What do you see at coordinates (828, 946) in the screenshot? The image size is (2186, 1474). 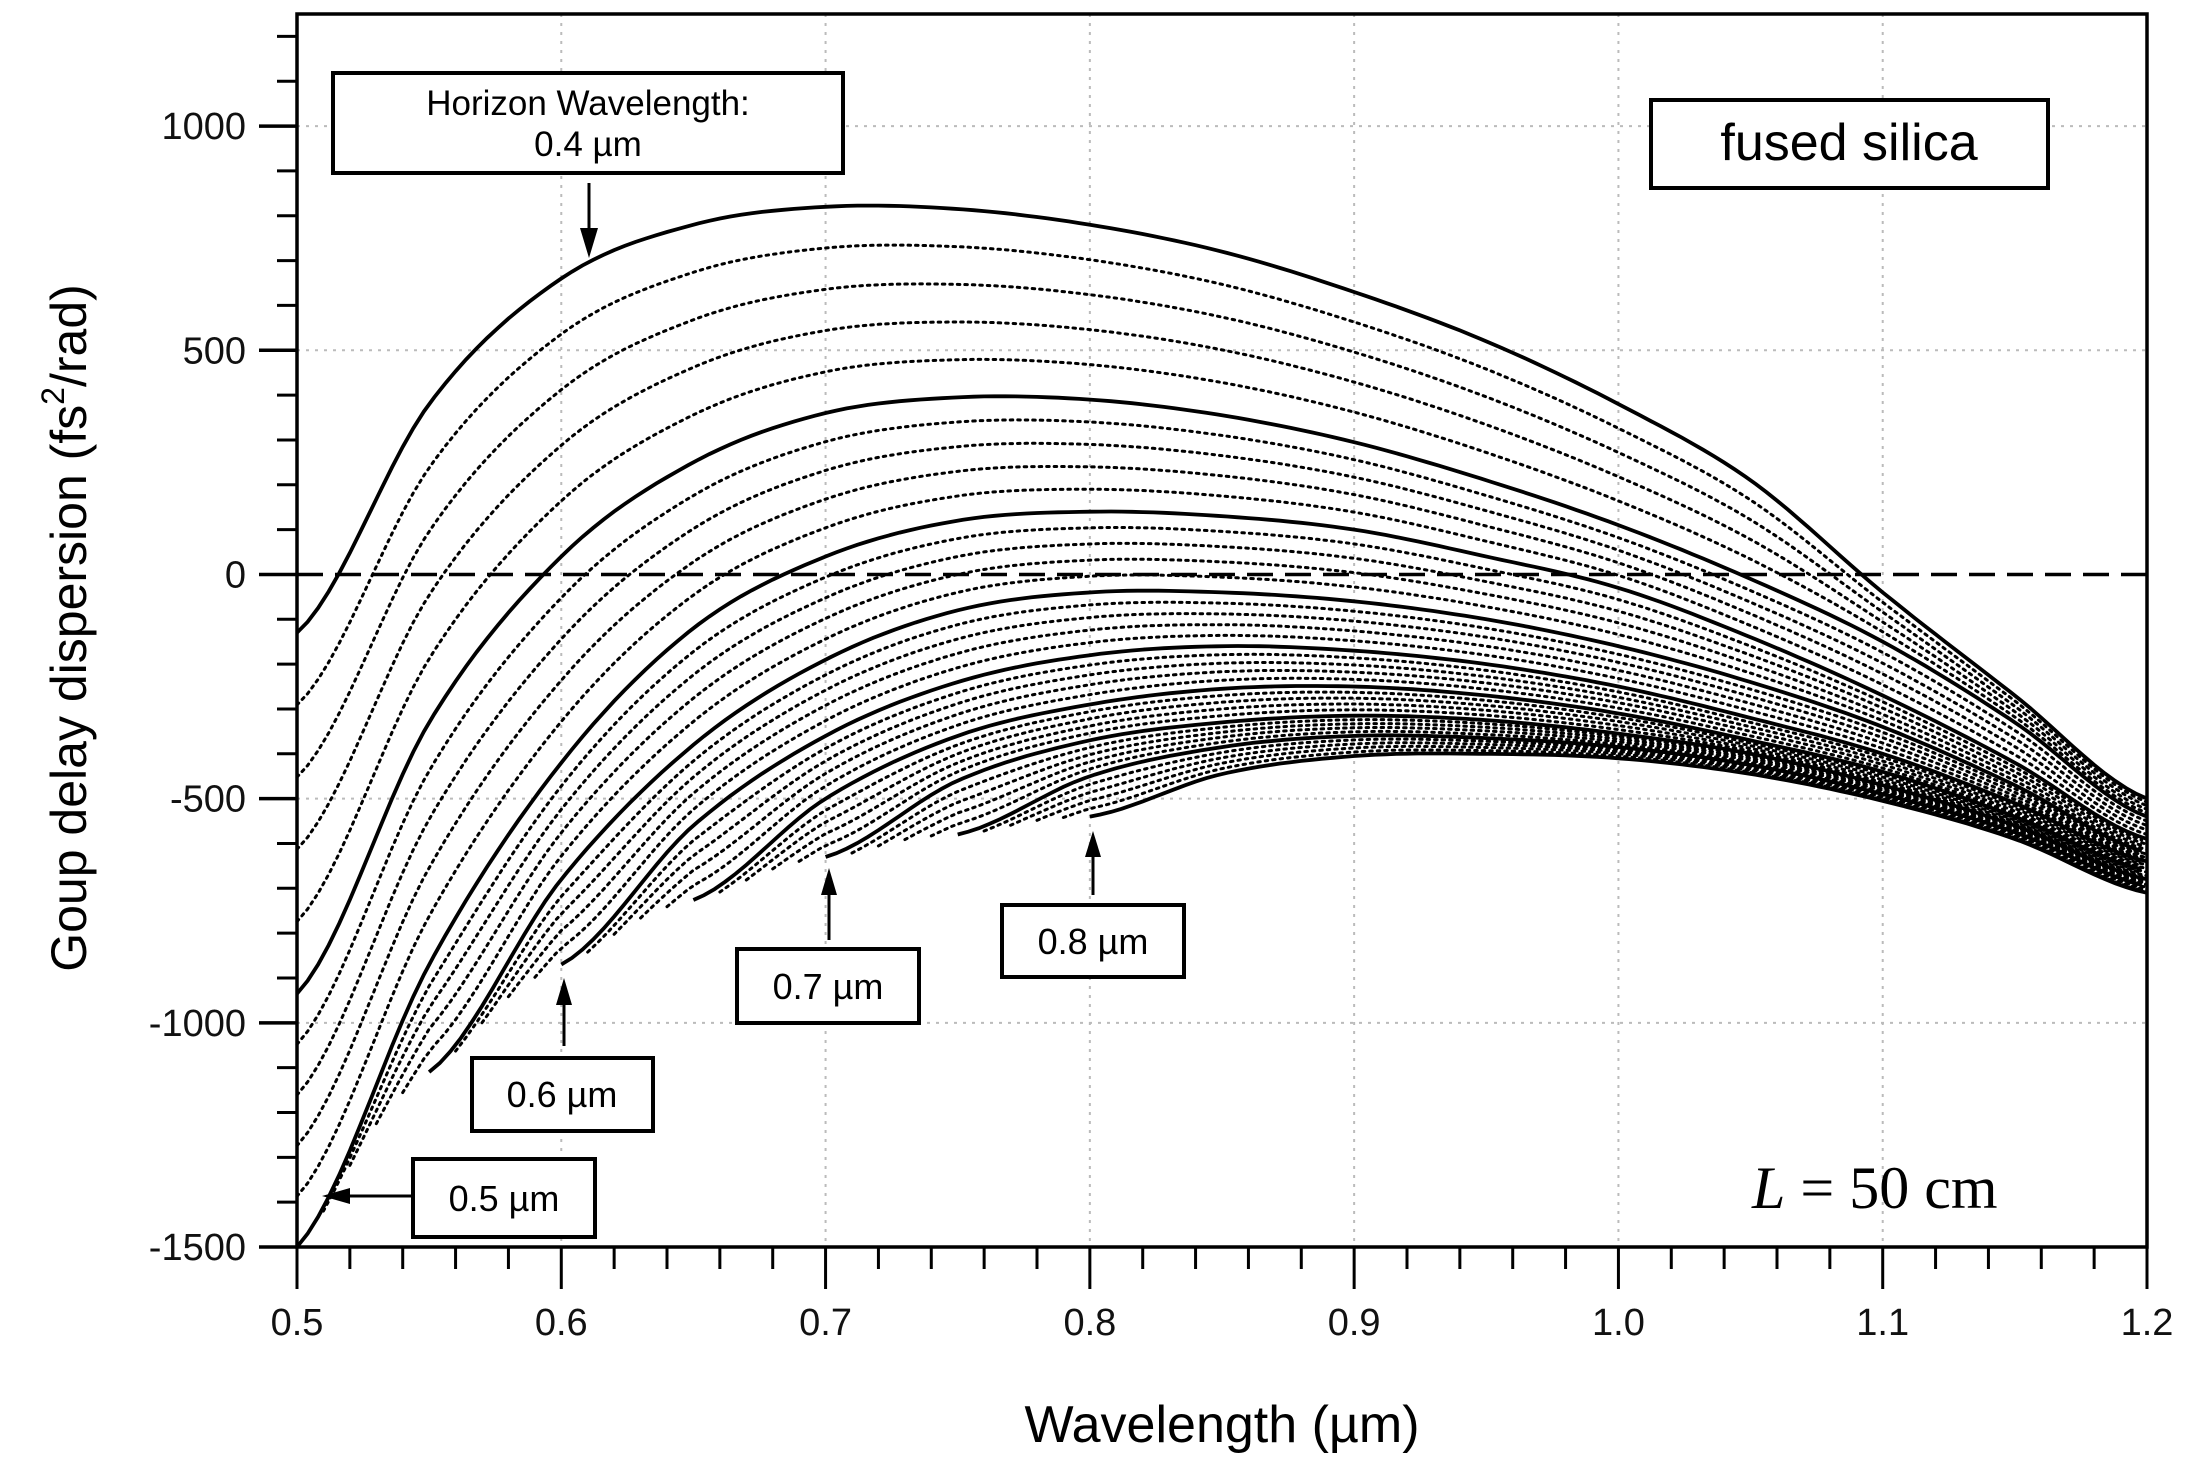 I see `label-0.7: 0.7 µm` at bounding box center [828, 946].